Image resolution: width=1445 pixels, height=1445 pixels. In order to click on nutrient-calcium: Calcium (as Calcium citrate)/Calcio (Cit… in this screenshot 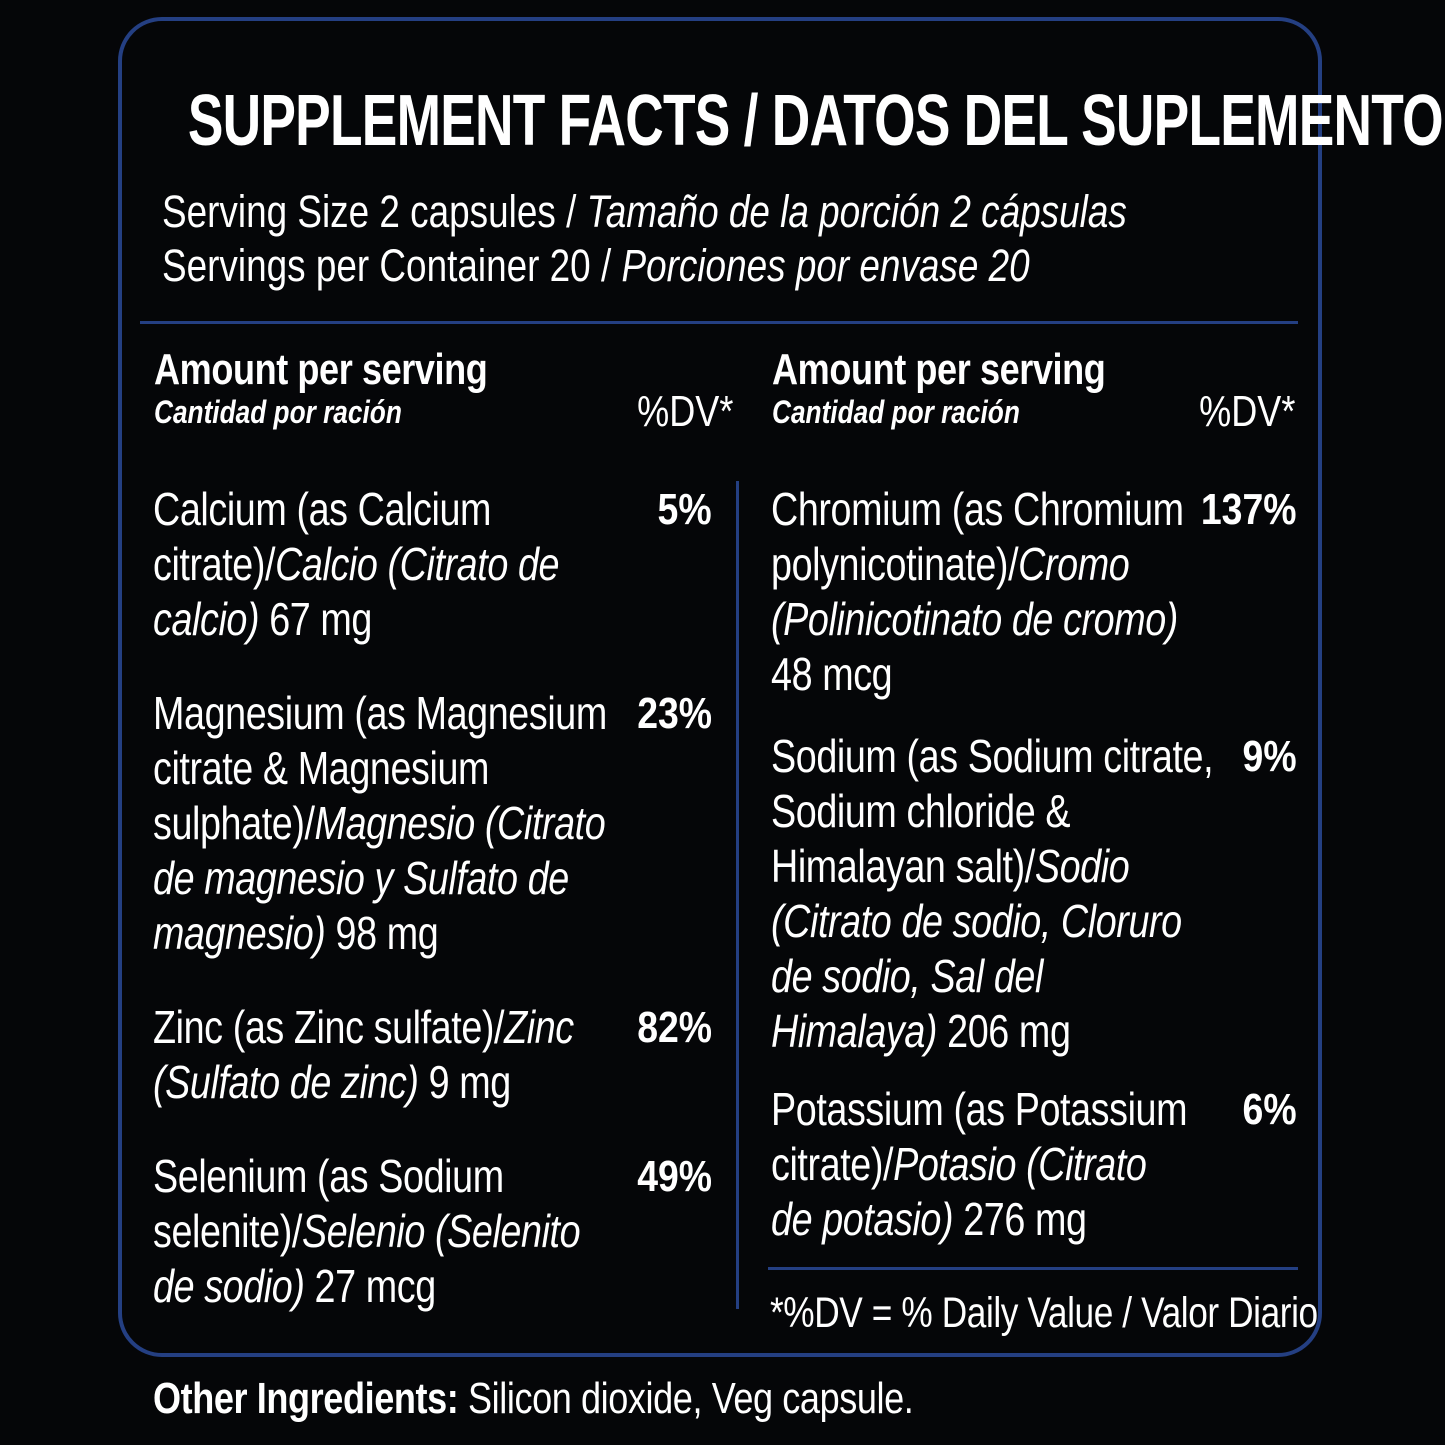, I will do `click(382, 564)`.